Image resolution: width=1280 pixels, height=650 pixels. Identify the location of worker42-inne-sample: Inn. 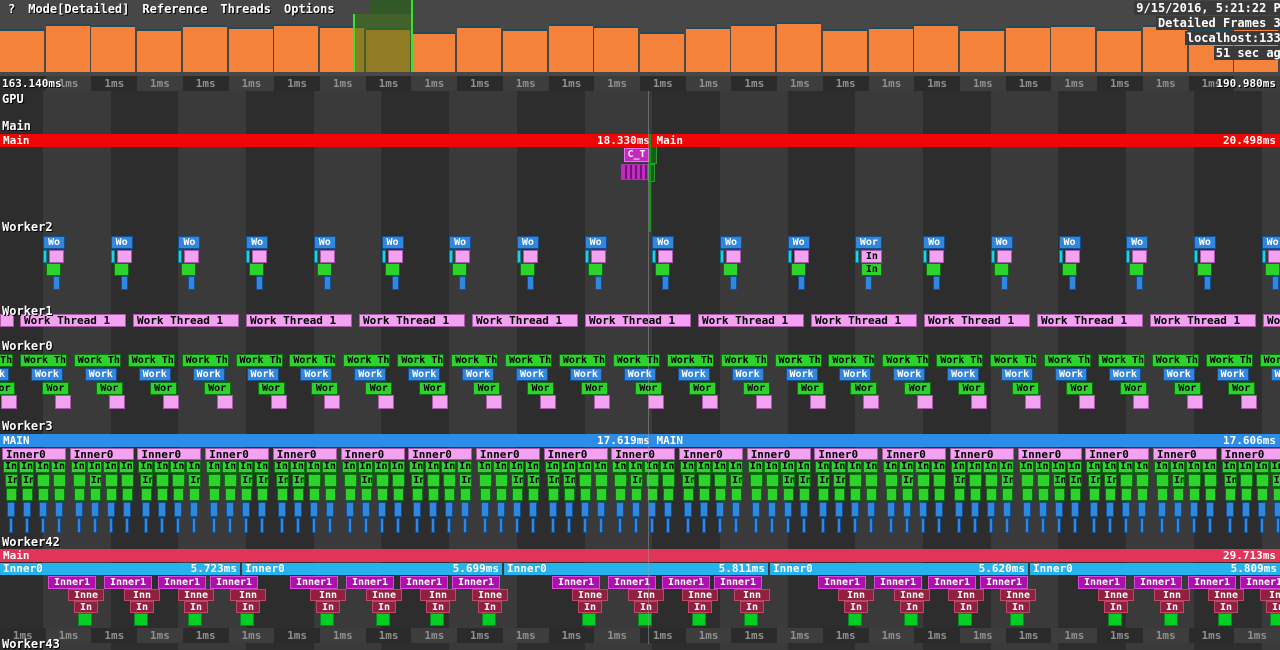
(248, 595).